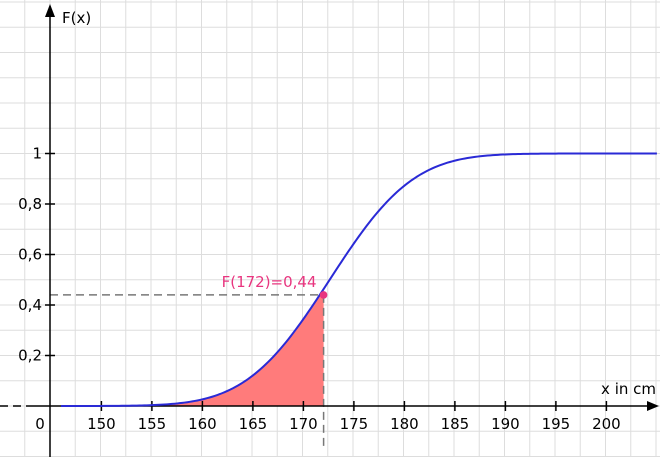 This screenshot has width=660, height=457. I want to click on y-tick-label: 0,4, so click(30, 305).